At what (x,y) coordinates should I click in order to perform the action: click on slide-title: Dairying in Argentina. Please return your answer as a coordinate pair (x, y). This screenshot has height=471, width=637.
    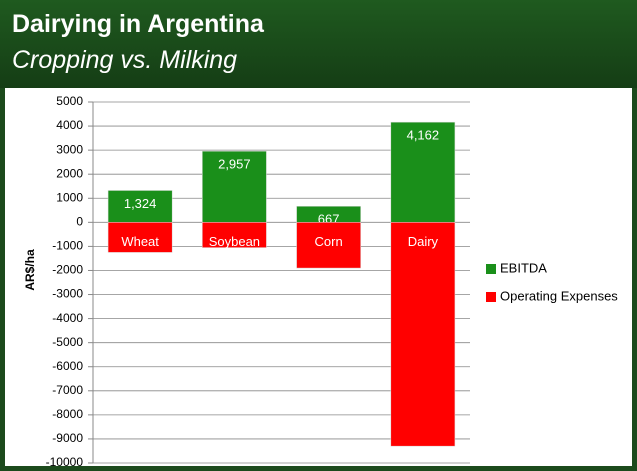
    Looking at the image, I should click on (138, 24).